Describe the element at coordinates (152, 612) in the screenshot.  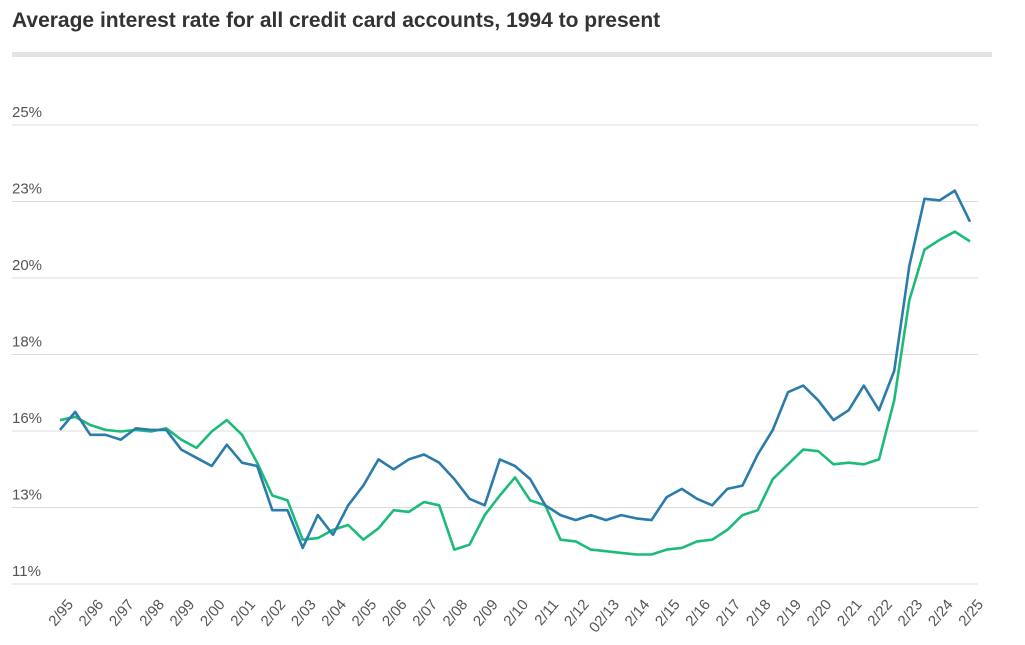
I see `x-tick-label: 2/98` at that location.